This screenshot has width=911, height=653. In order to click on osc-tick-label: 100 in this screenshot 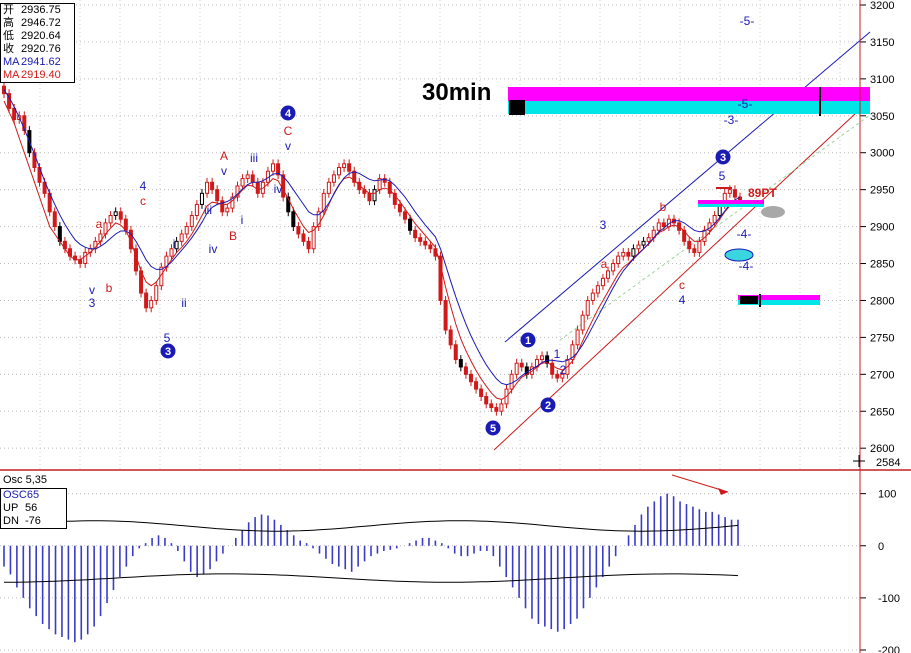, I will do `click(887, 495)`.